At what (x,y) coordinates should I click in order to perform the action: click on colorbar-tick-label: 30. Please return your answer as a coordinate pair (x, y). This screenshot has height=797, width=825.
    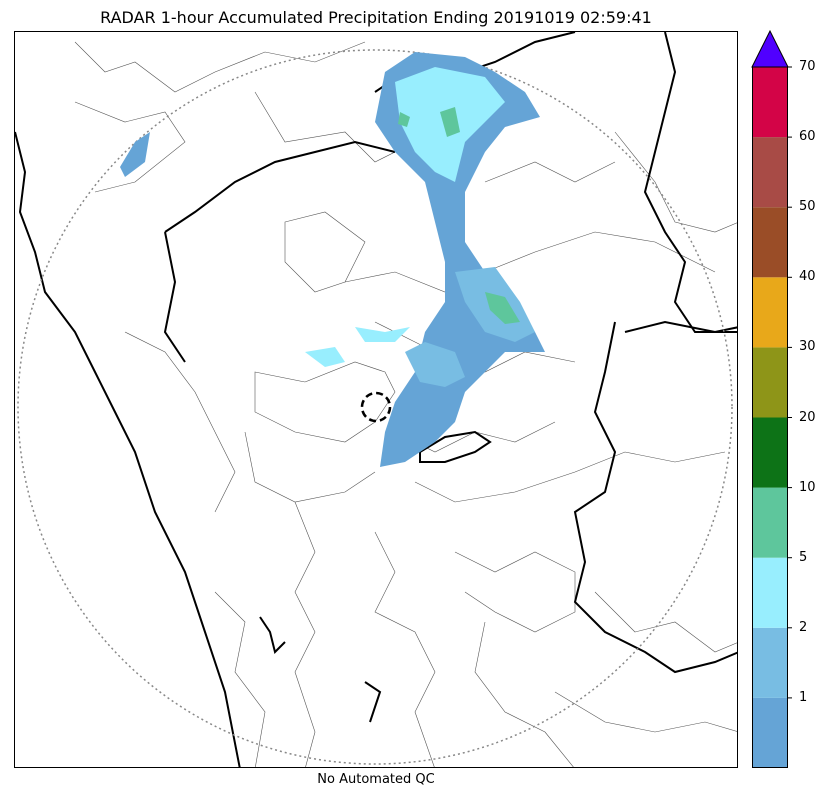
    Looking at the image, I should click on (807, 347).